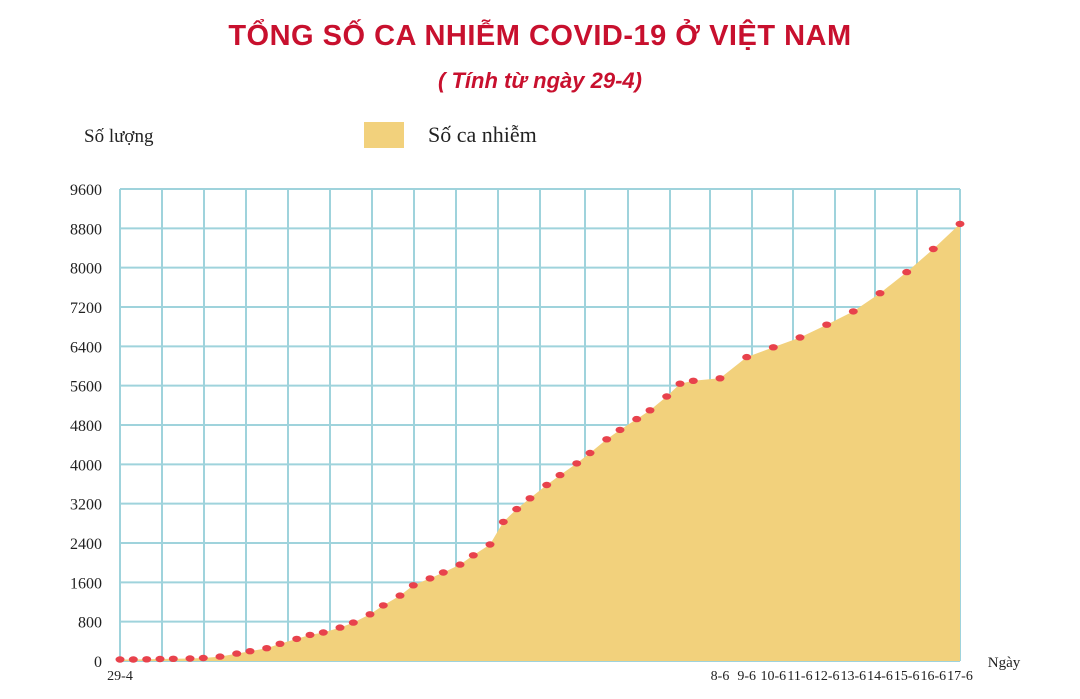  What do you see at coordinates (1004, 663) in the screenshot?
I see `x-axis-label: Ngày` at bounding box center [1004, 663].